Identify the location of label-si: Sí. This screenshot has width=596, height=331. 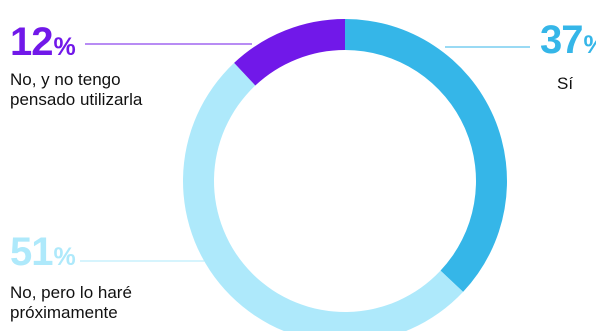
(565, 83).